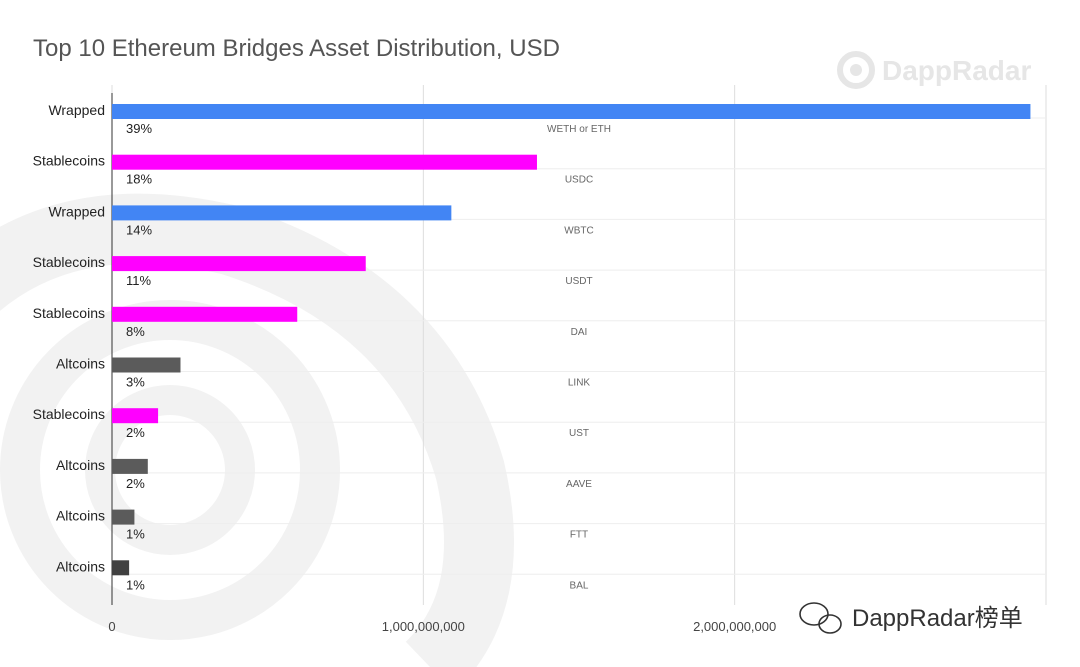 The width and height of the screenshot is (1080, 667). What do you see at coordinates (956, 70) in the screenshot?
I see `watermark-brand: DappRadar` at bounding box center [956, 70].